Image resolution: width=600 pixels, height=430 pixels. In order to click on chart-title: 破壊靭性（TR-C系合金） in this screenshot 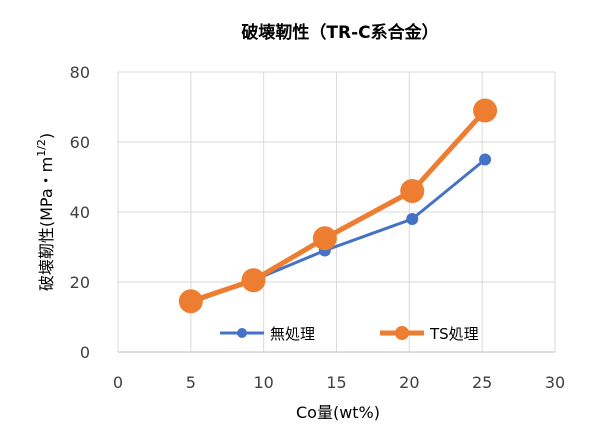, I will do `click(339, 32)`.